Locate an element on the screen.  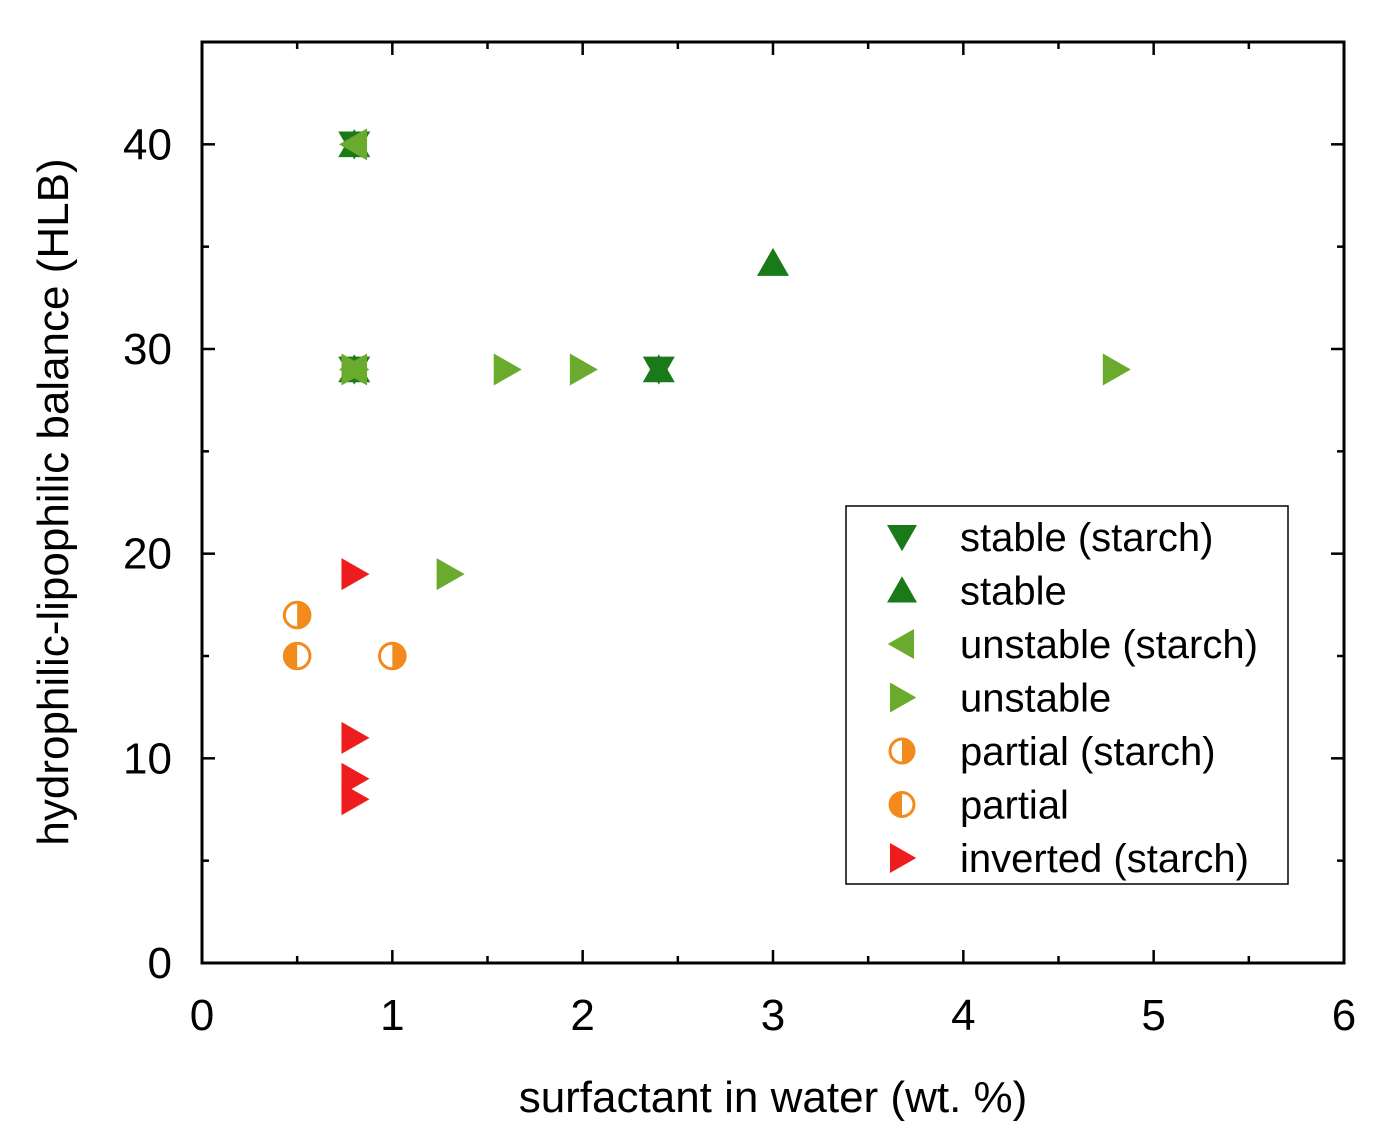
series-inverted-starch- is located at coordinates (355, 687).